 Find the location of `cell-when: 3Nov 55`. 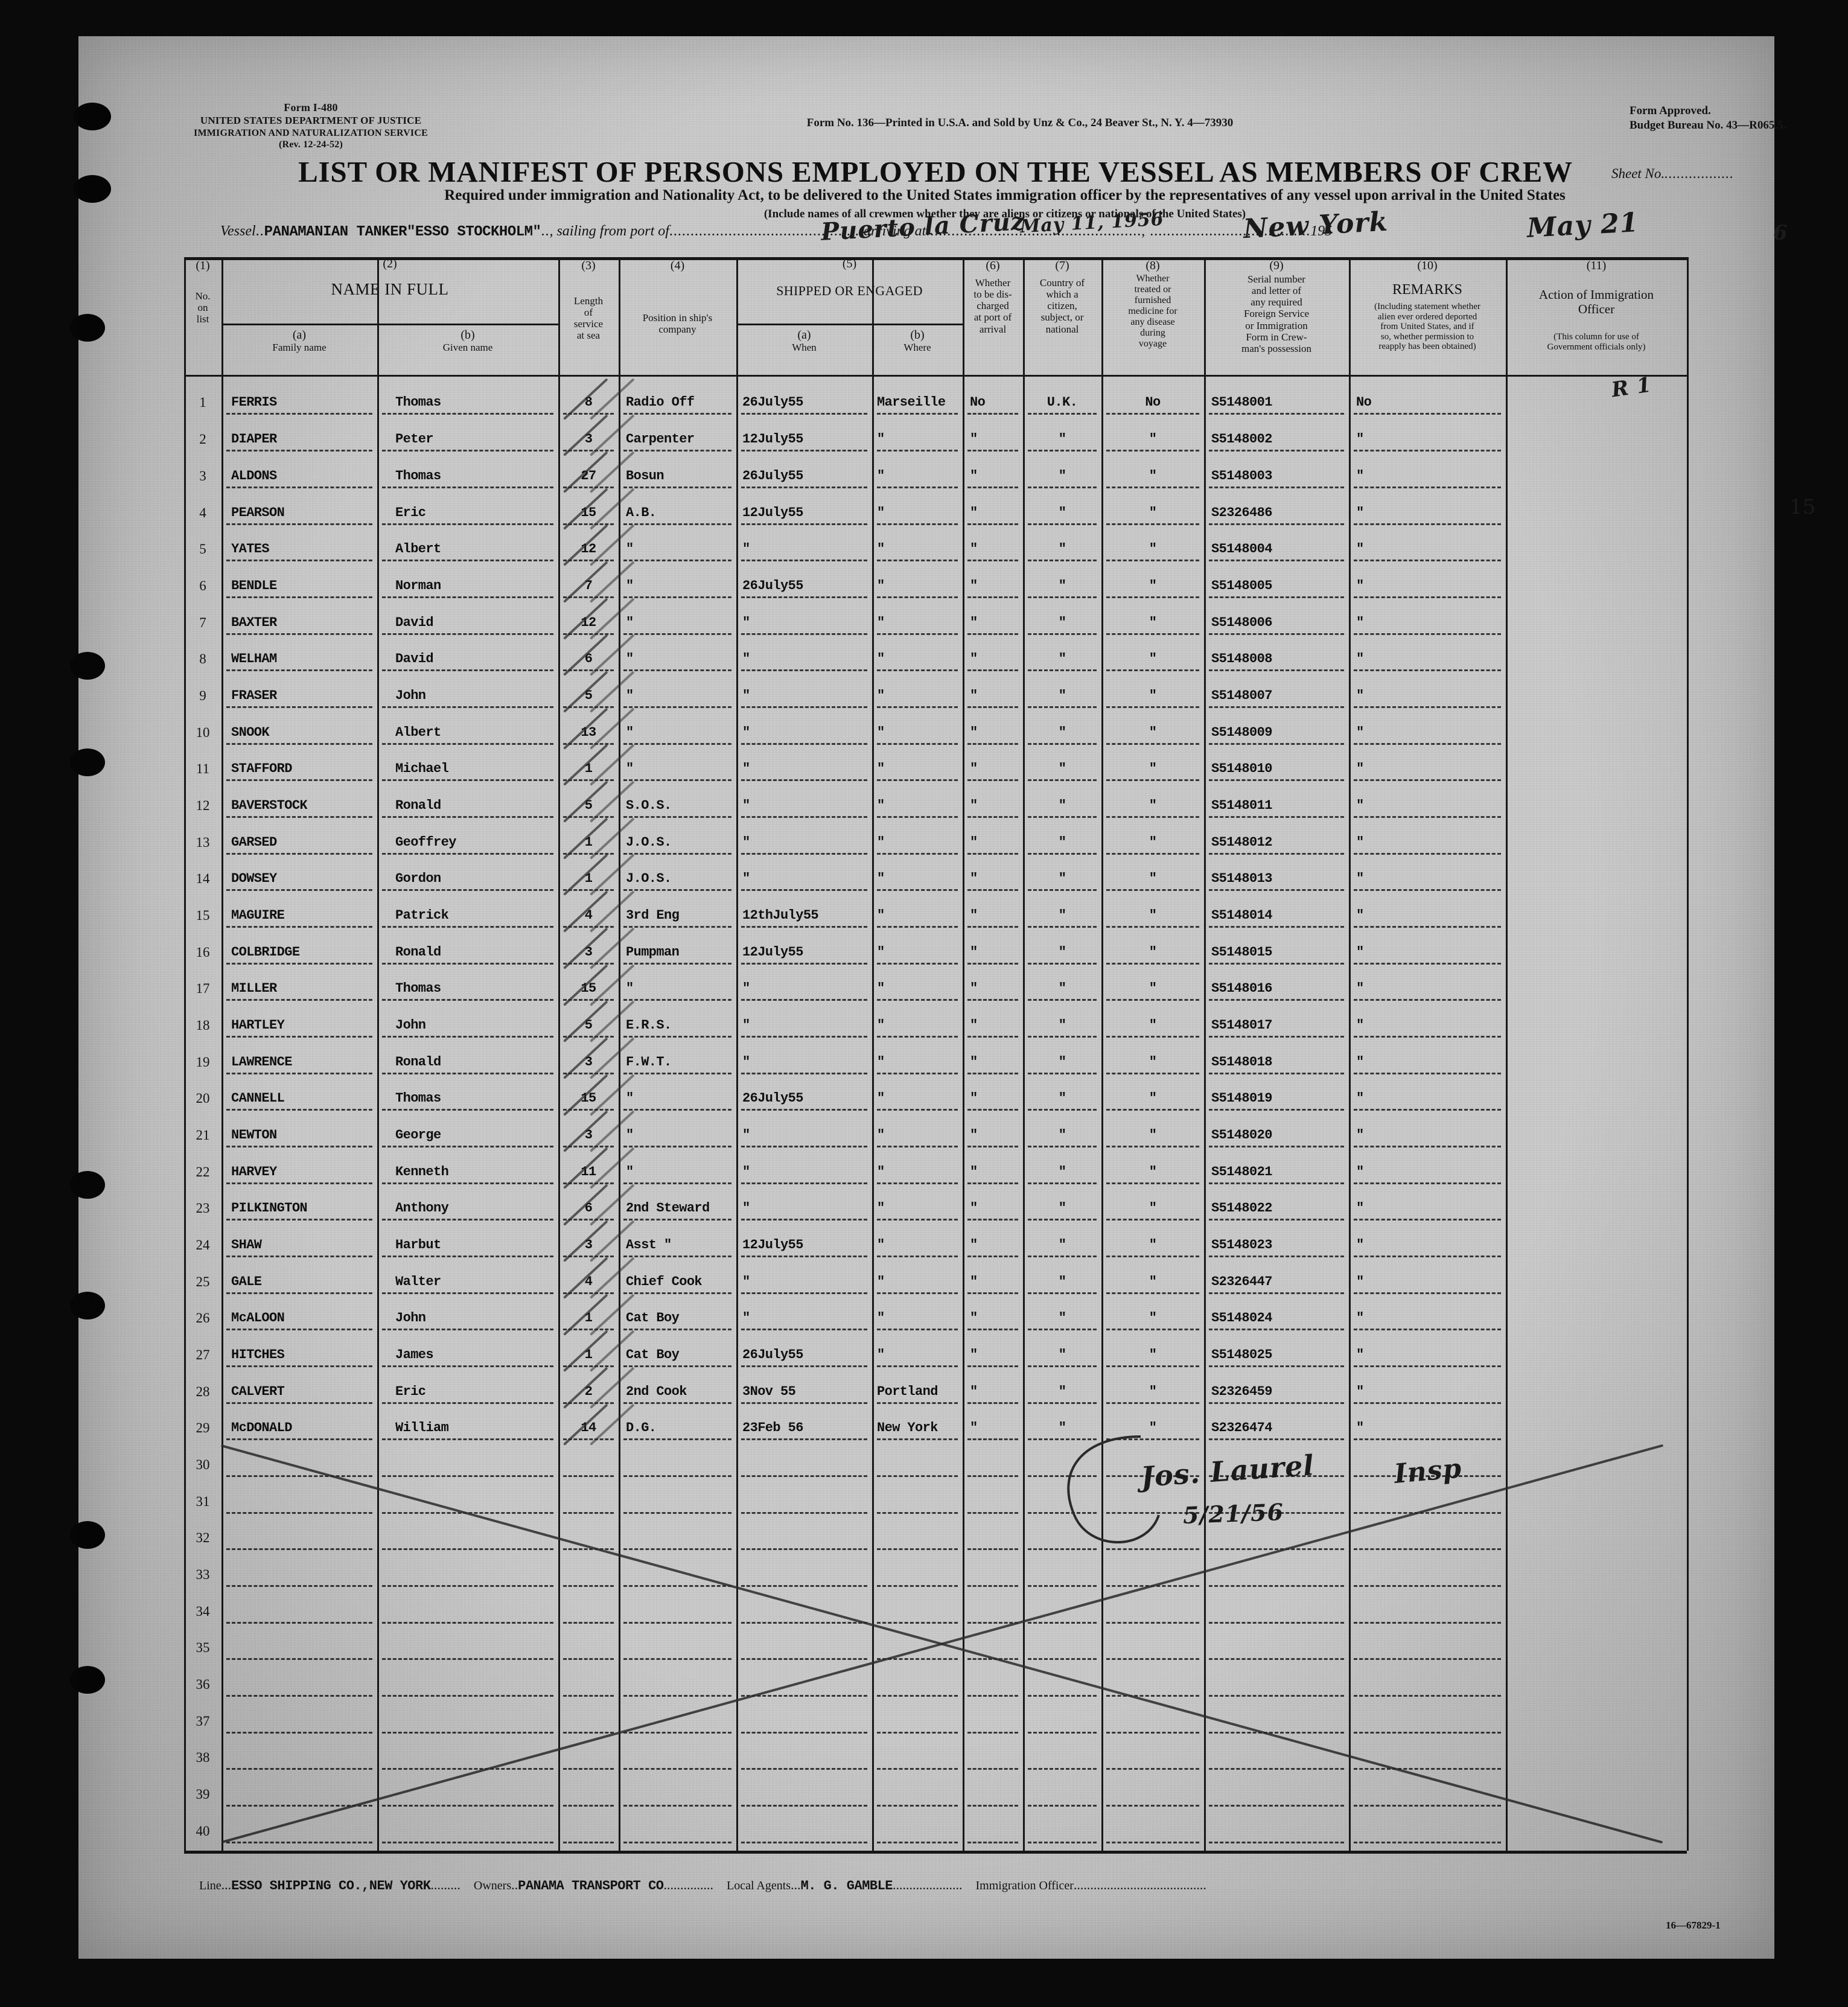

cell-when: 3Nov 55 is located at coordinates (769, 1391).